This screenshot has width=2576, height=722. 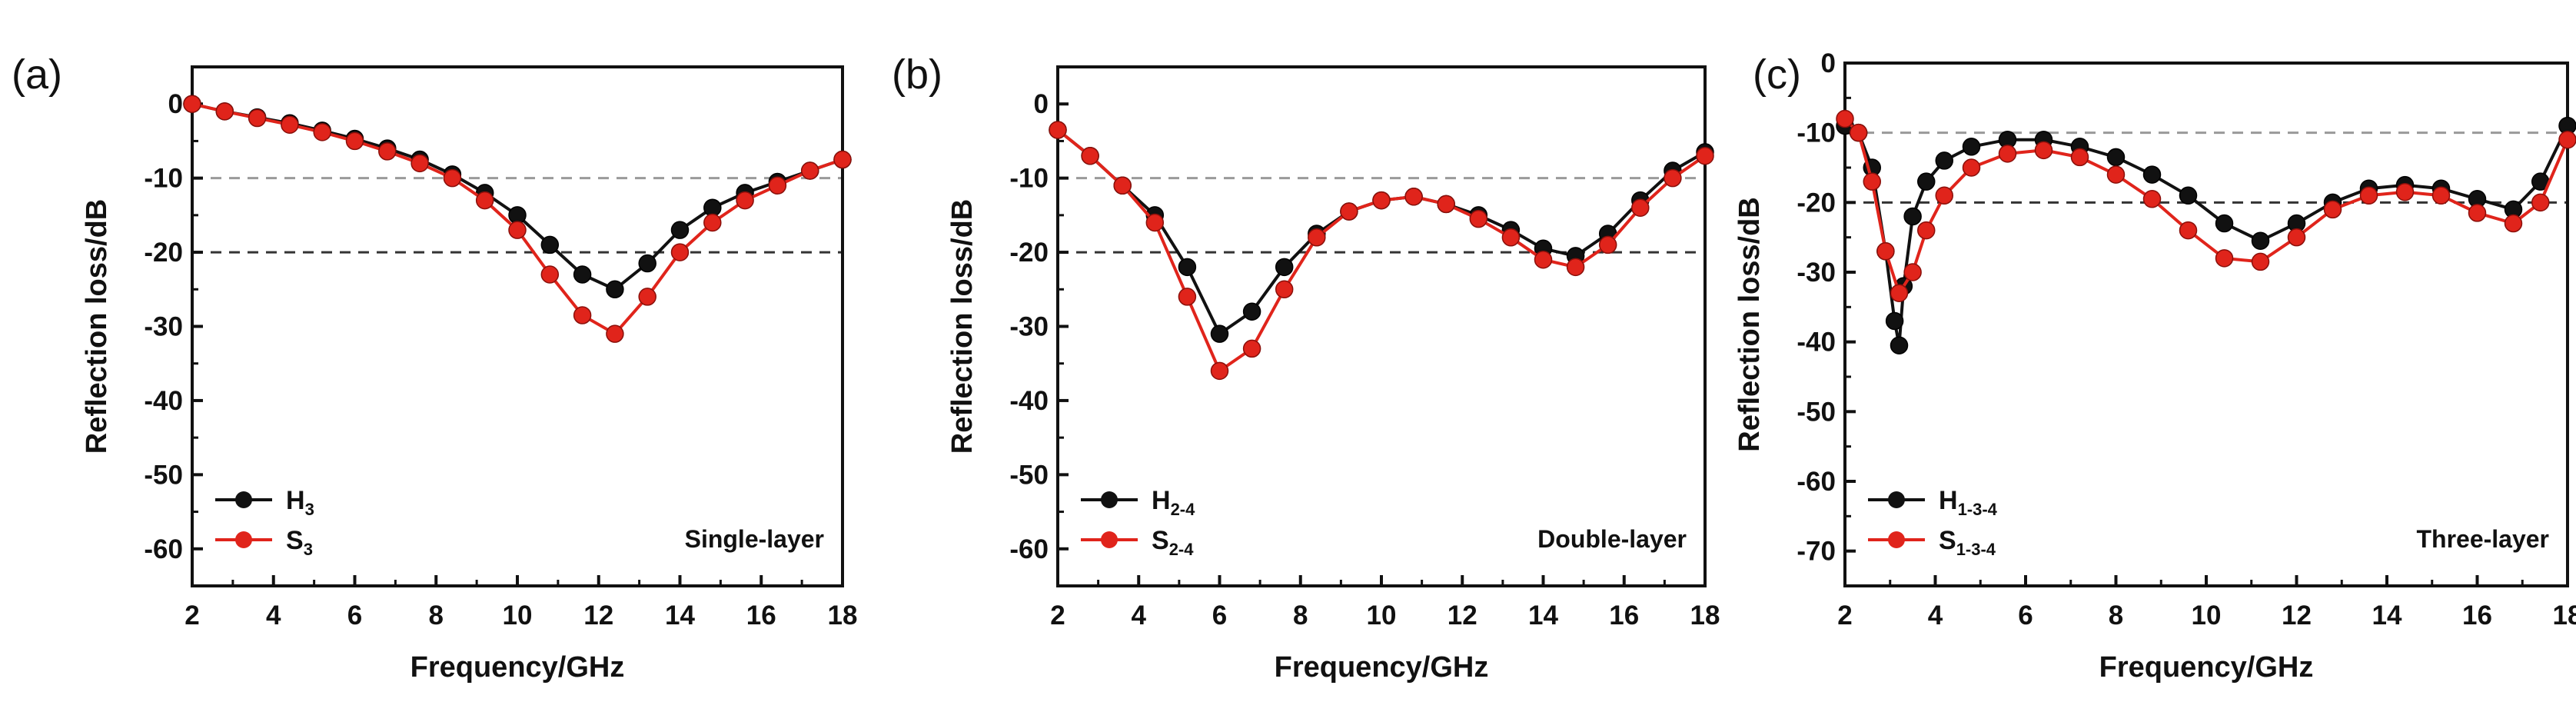 I want to click on x-tick-label: 12, so click(x=1462, y=616).